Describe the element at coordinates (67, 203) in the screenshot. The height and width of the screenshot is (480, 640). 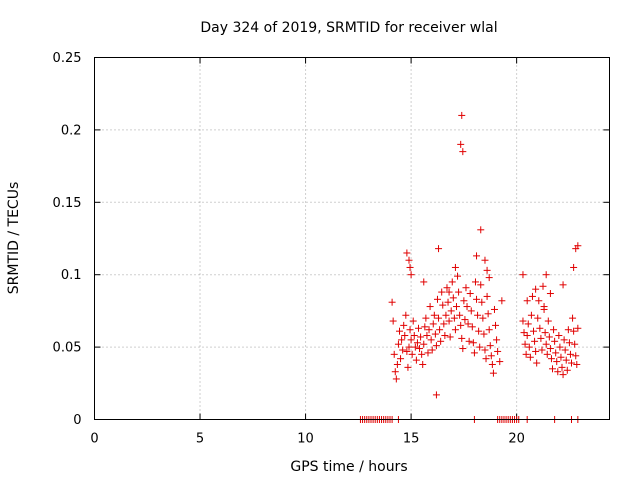
I see `y-tick-label: 0.15` at that location.